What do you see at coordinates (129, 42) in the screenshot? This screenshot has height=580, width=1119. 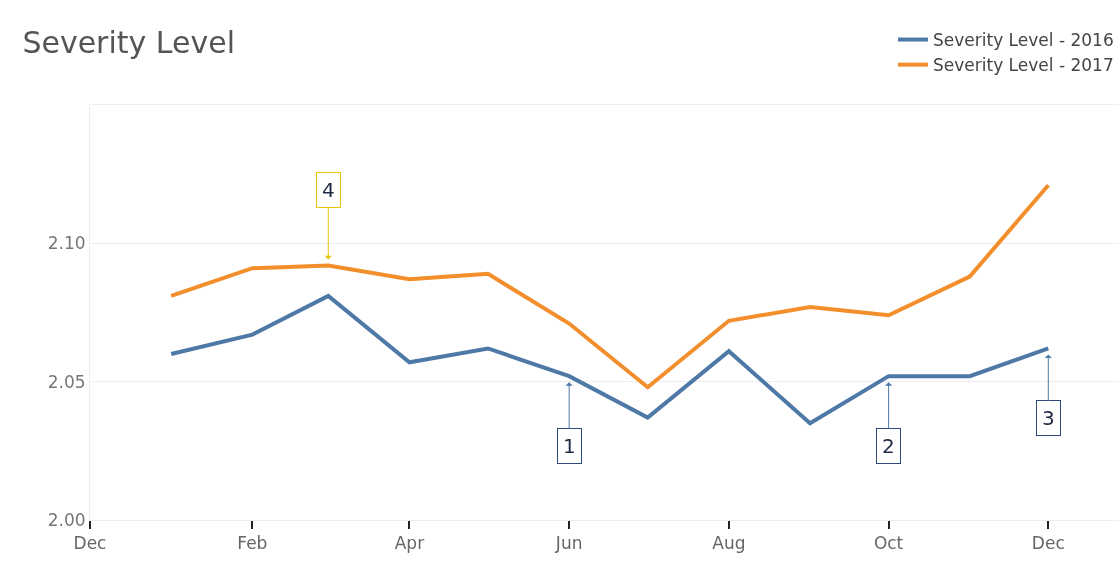 I see `chart-title: Severity Level` at bounding box center [129, 42].